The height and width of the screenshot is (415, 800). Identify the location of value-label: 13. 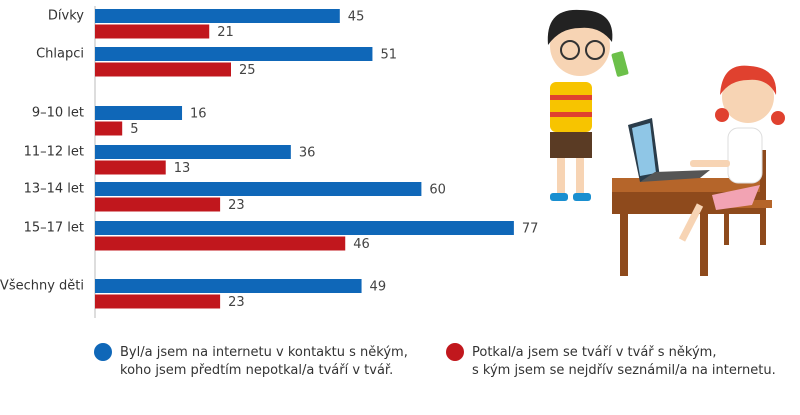
(182, 168).